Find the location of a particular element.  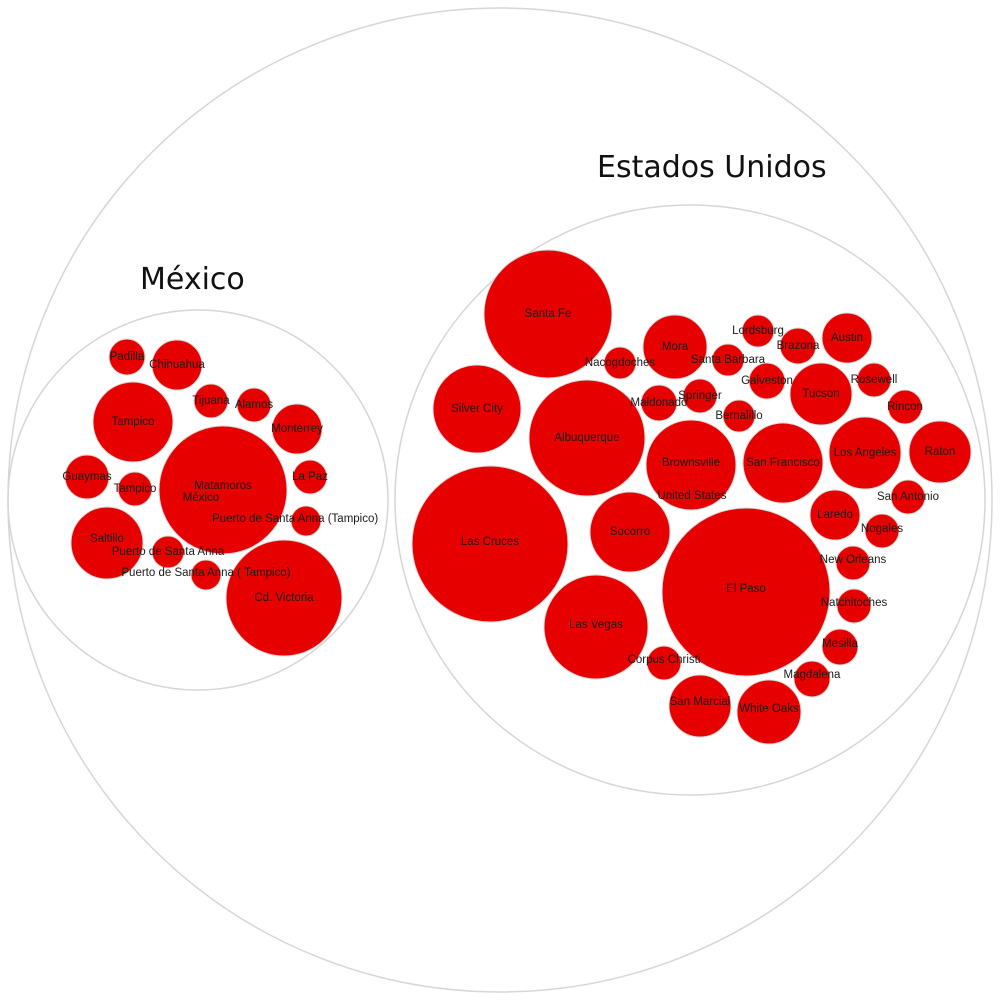

mexico-group-title: México is located at coordinates (192, 279).